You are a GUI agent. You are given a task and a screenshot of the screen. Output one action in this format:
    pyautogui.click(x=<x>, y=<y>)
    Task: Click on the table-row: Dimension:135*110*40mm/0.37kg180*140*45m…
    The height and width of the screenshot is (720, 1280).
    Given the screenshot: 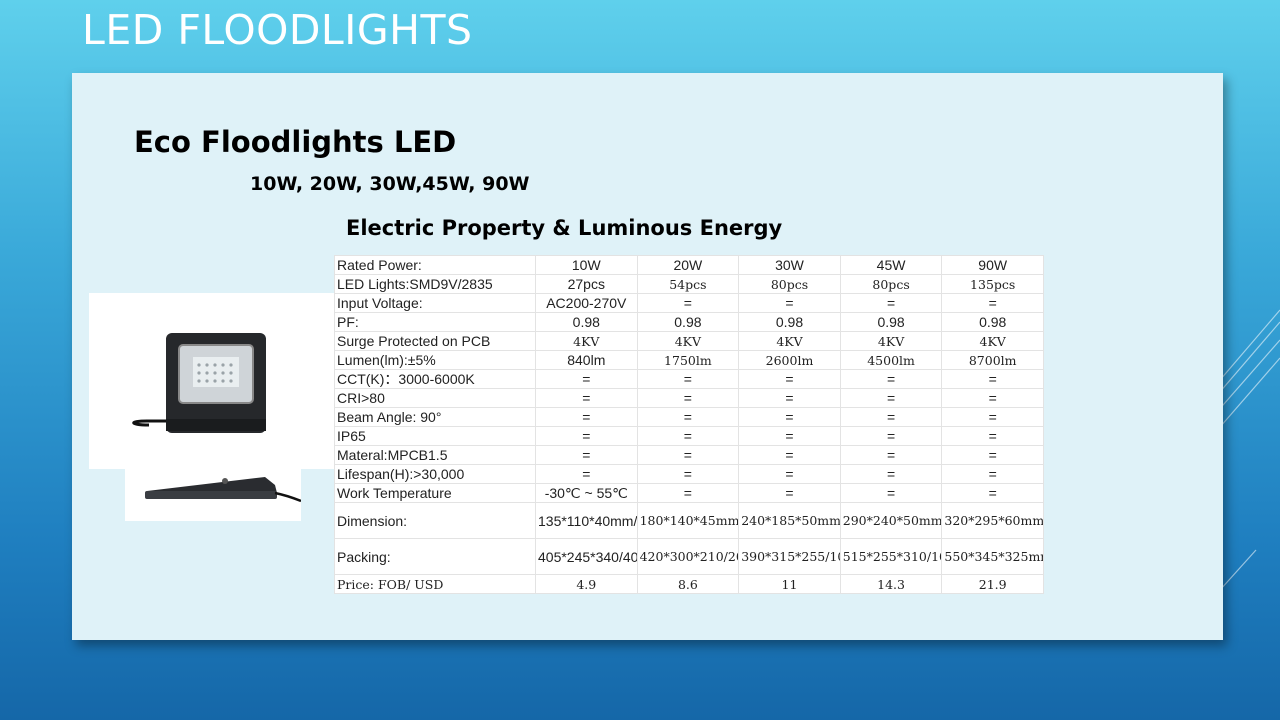 What is the action you would take?
    pyautogui.click(x=689, y=520)
    